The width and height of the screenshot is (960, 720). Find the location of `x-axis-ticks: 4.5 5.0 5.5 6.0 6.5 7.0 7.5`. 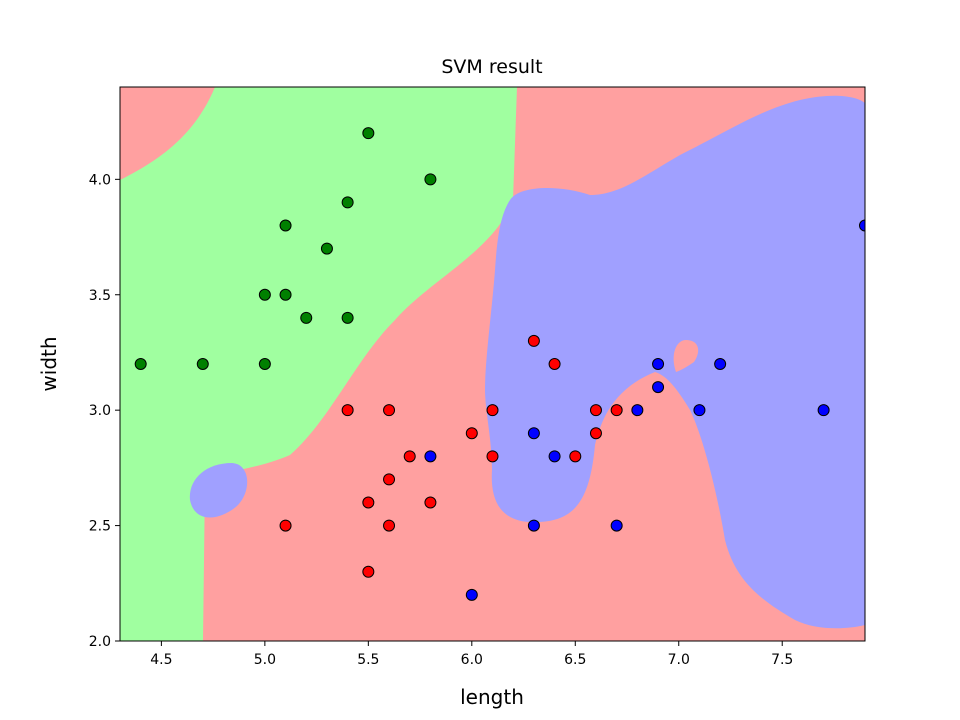

x-axis-ticks: 4.5 5.0 5.5 6.0 6.5 7.0 7.5 is located at coordinates (471, 654).